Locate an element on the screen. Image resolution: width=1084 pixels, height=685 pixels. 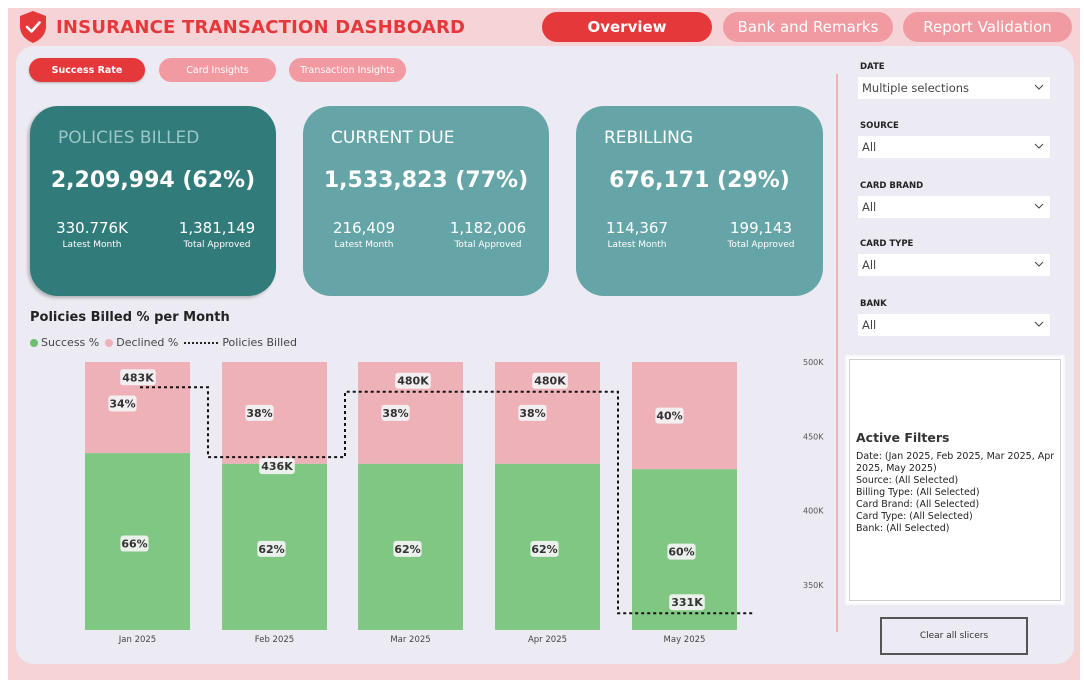
active-filters-title: Active Filters is located at coordinates (903, 437).